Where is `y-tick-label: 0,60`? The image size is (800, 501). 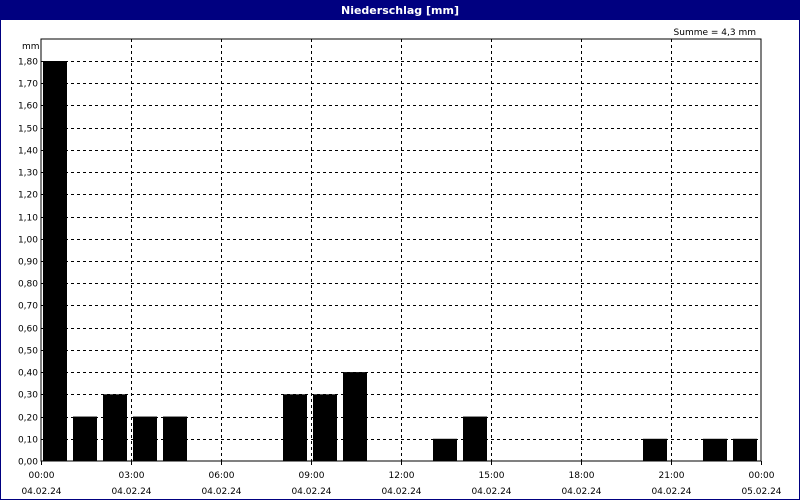
y-tick-label: 0,60 is located at coordinates (28, 330).